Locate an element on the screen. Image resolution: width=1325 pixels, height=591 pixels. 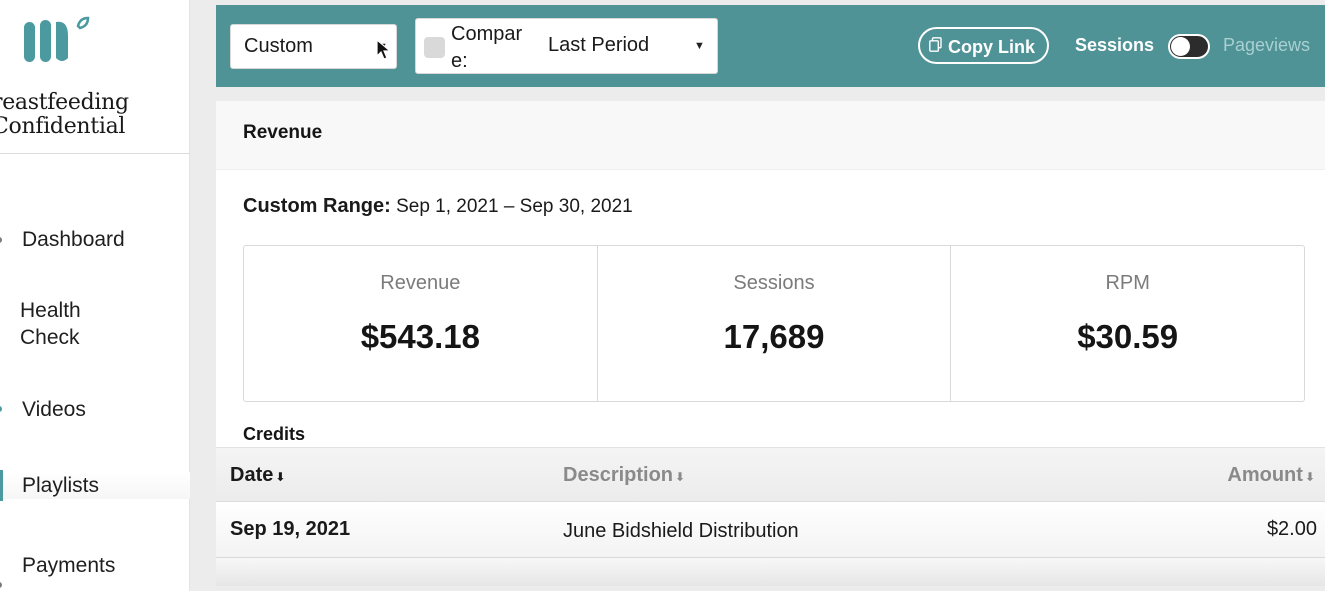
date-range-value: Custom is located at coordinates (278, 46).